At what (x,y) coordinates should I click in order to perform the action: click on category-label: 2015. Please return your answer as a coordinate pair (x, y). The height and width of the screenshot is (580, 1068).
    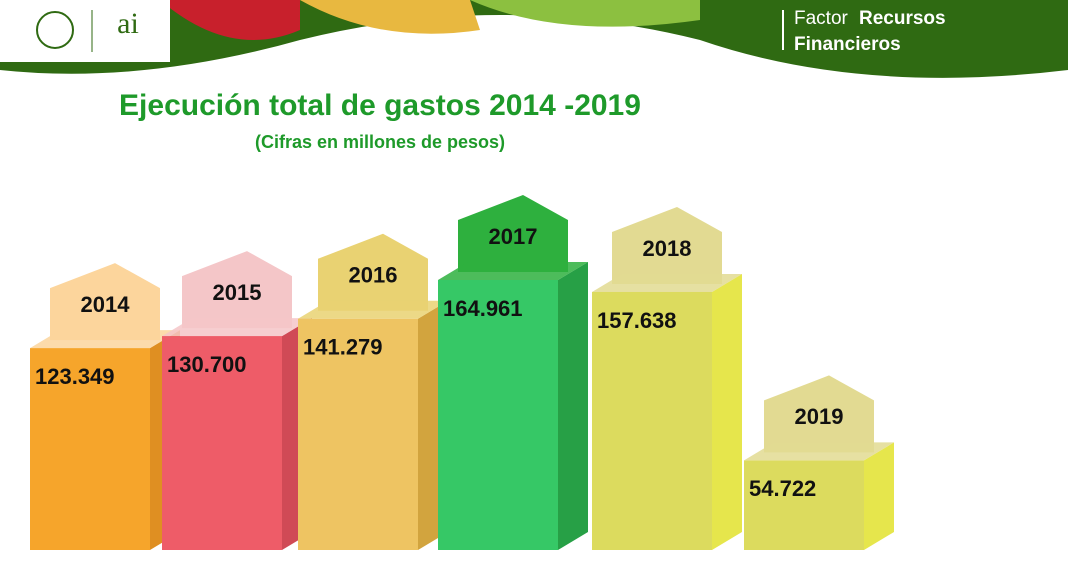
    Looking at the image, I should click on (237, 292).